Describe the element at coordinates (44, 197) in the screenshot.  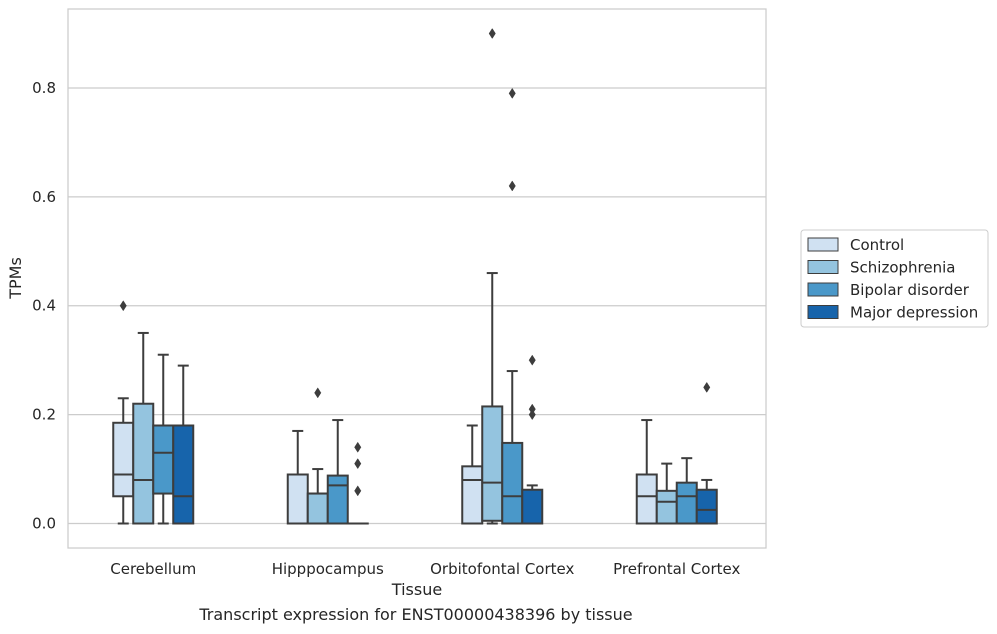
I see `y-tick-label: 0.6` at that location.